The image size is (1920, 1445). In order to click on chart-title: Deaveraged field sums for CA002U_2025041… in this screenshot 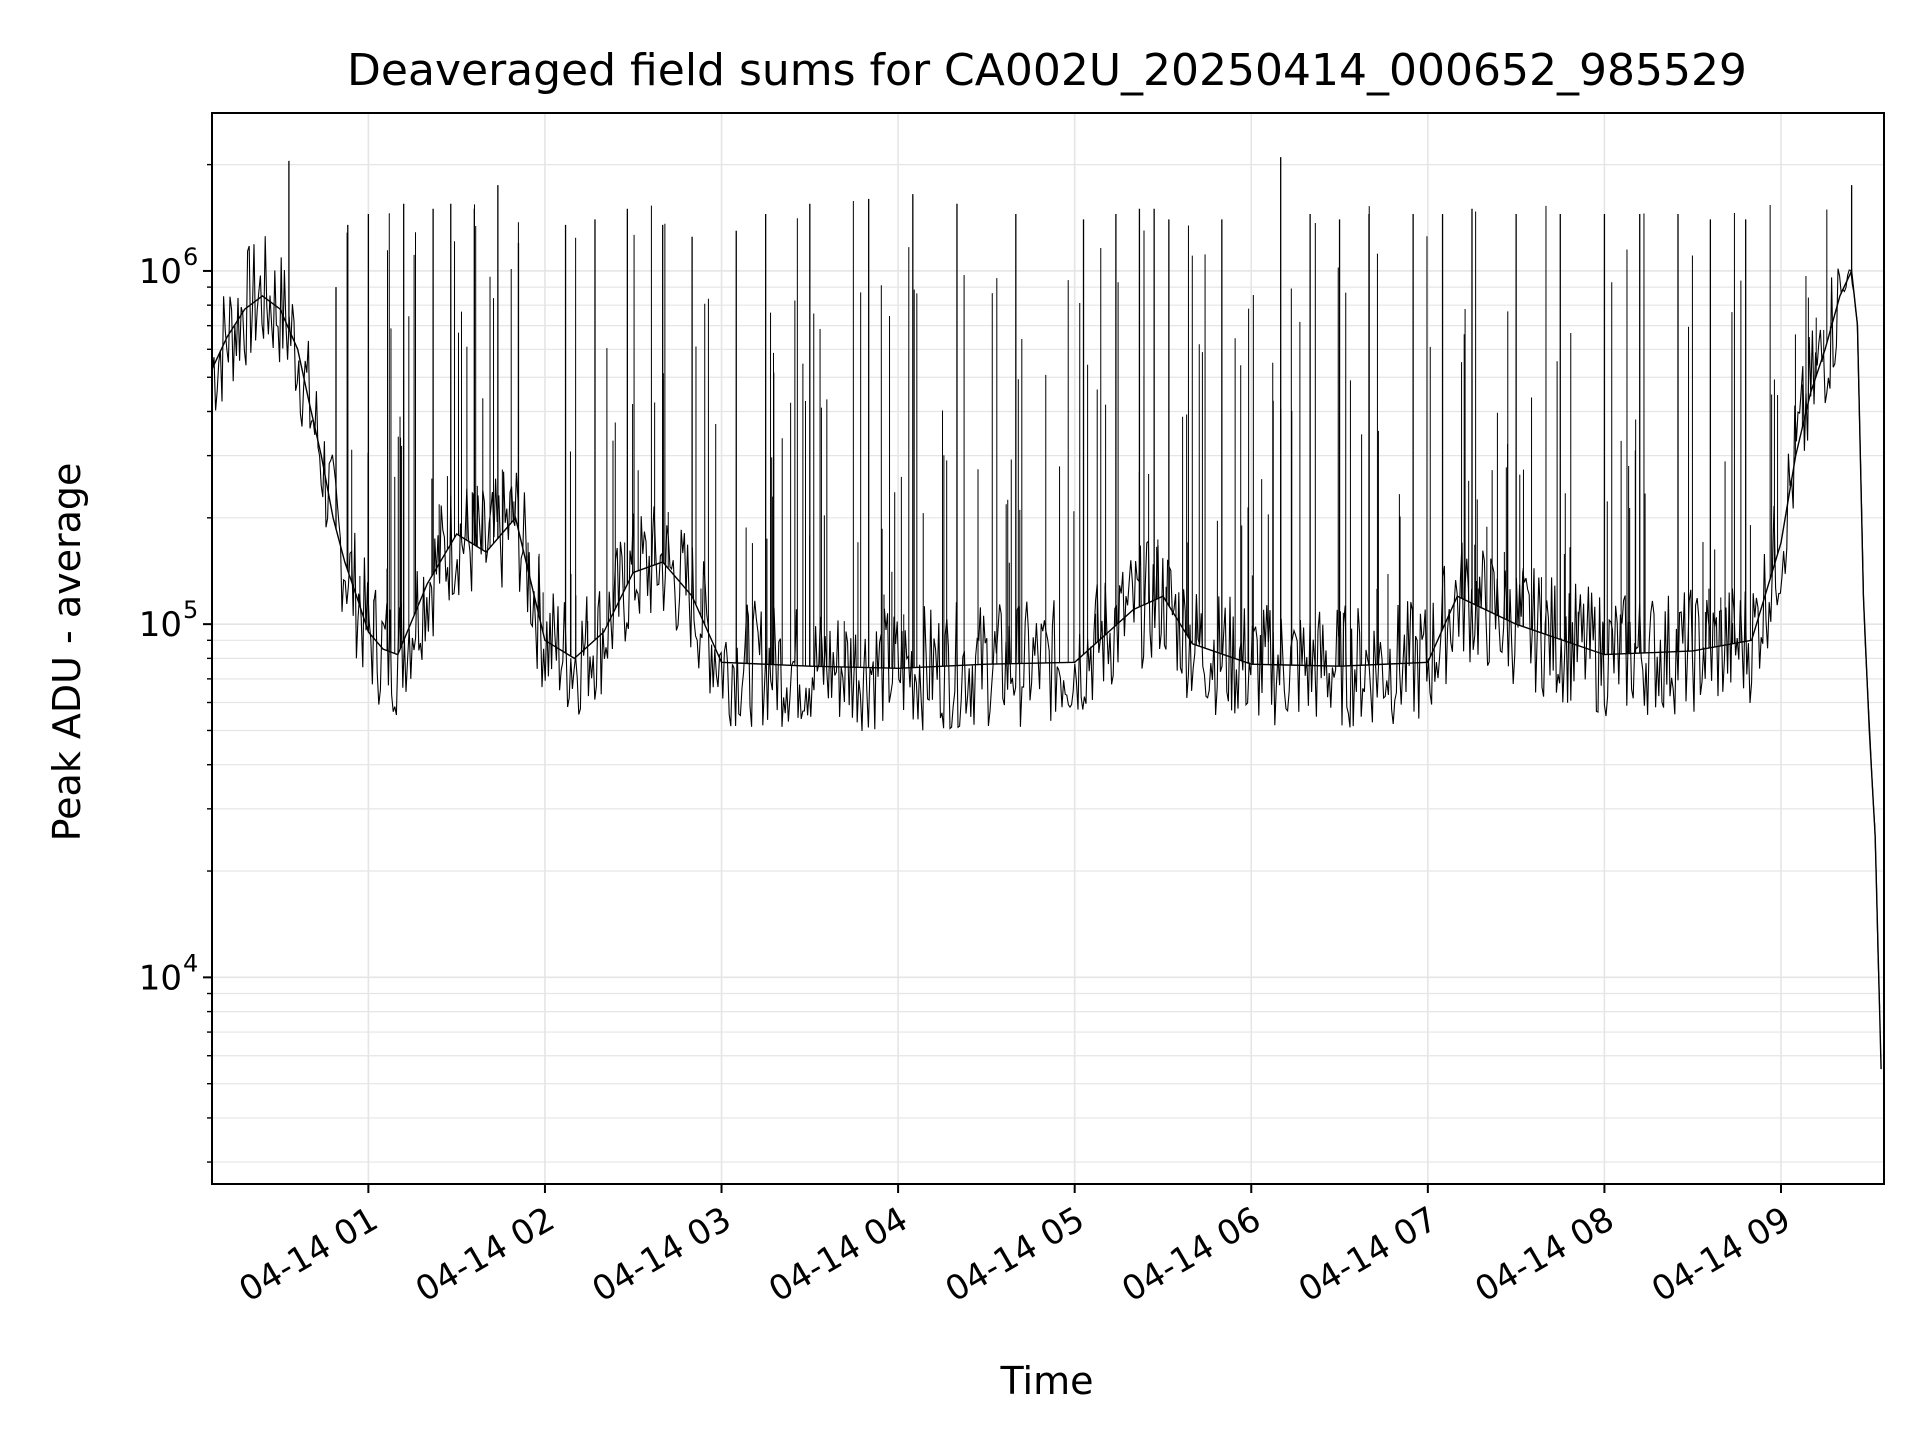, I will do `click(1047, 70)`.